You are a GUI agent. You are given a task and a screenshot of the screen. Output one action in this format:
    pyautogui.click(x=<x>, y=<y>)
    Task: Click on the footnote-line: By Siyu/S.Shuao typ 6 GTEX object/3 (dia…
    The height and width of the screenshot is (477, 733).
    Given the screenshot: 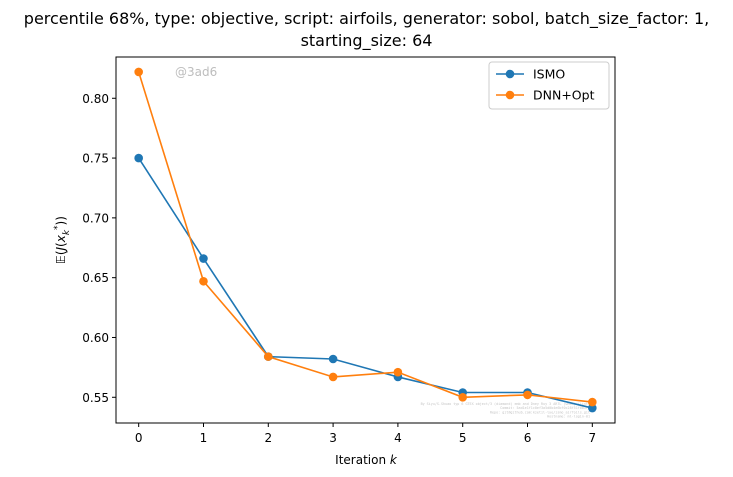 What is the action you would take?
    pyautogui.click(x=505, y=404)
    